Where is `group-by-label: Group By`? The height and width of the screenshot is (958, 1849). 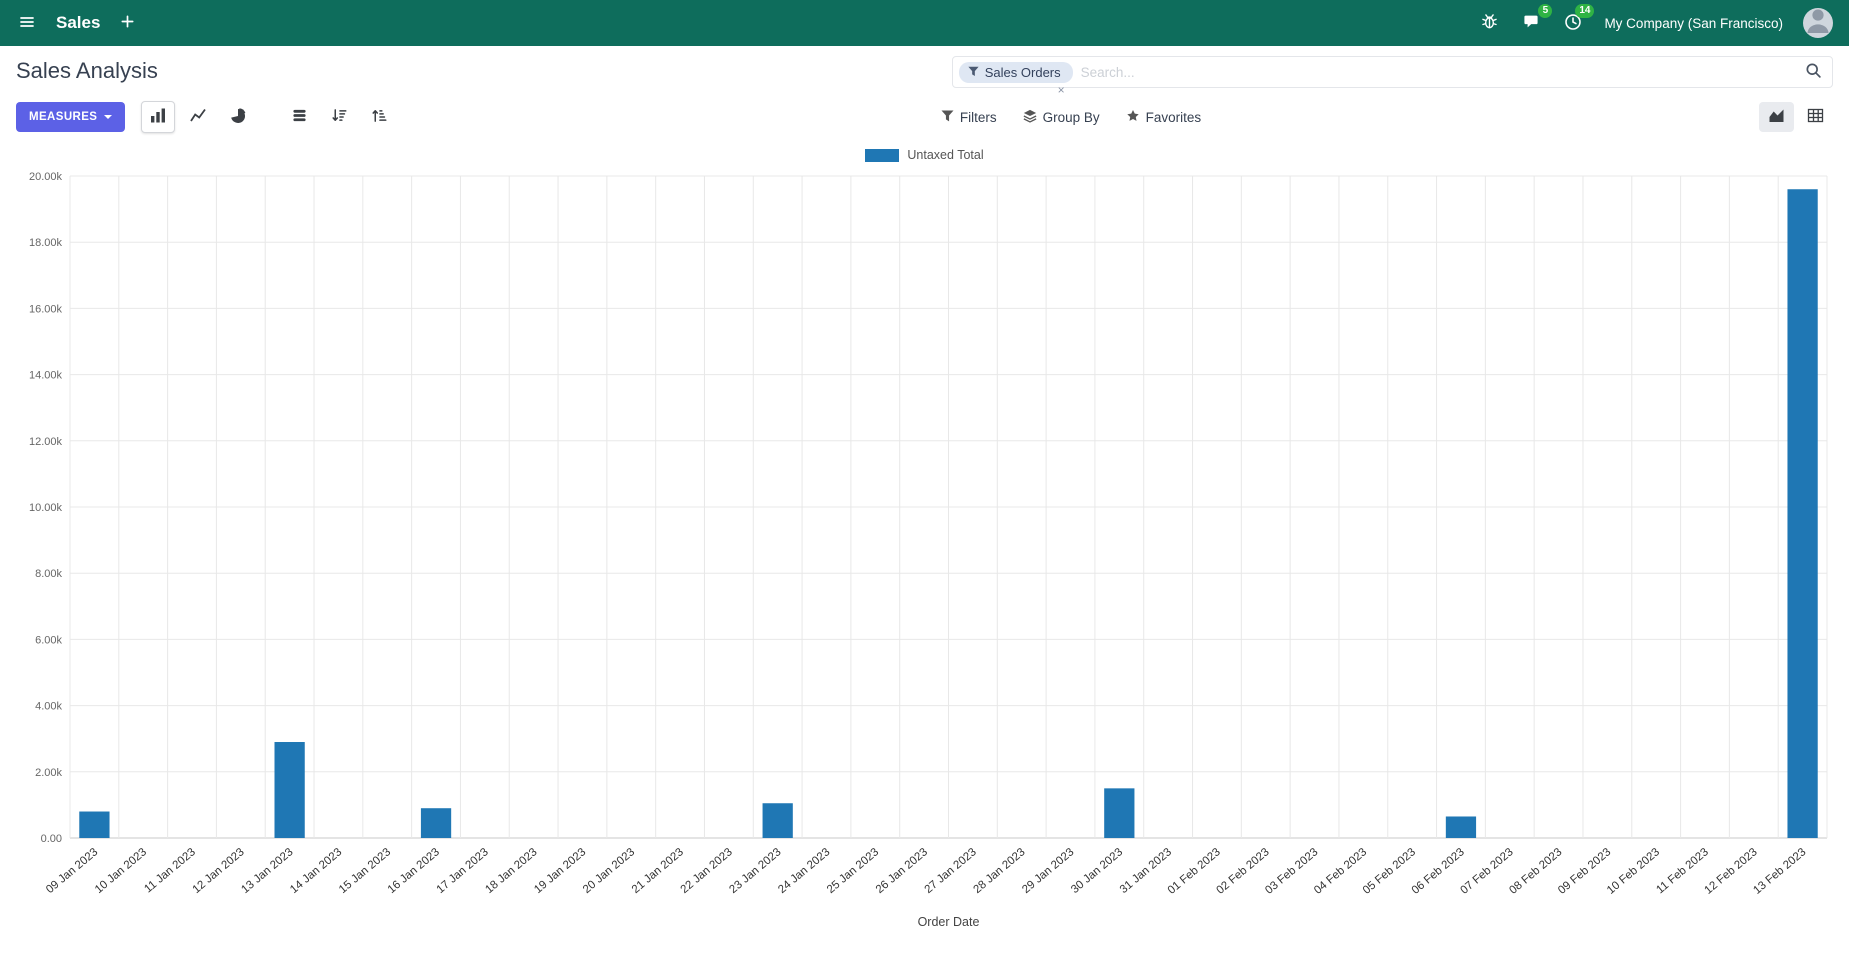
group-by-label: Group By is located at coordinates (1071, 117).